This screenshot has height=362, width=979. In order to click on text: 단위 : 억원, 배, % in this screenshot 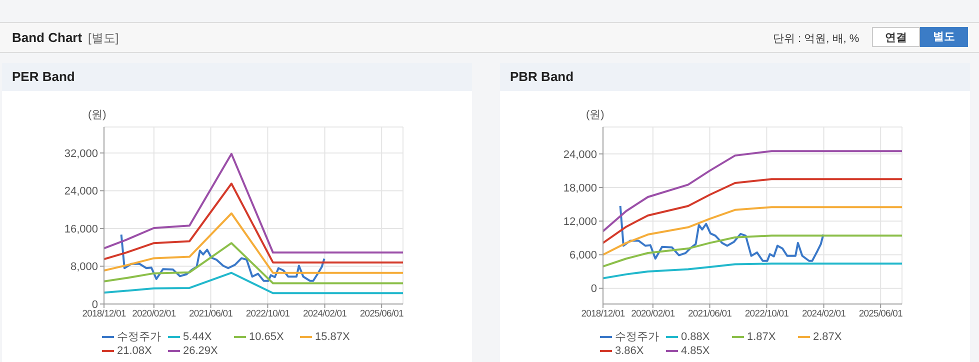, I will do `click(816, 39)`.